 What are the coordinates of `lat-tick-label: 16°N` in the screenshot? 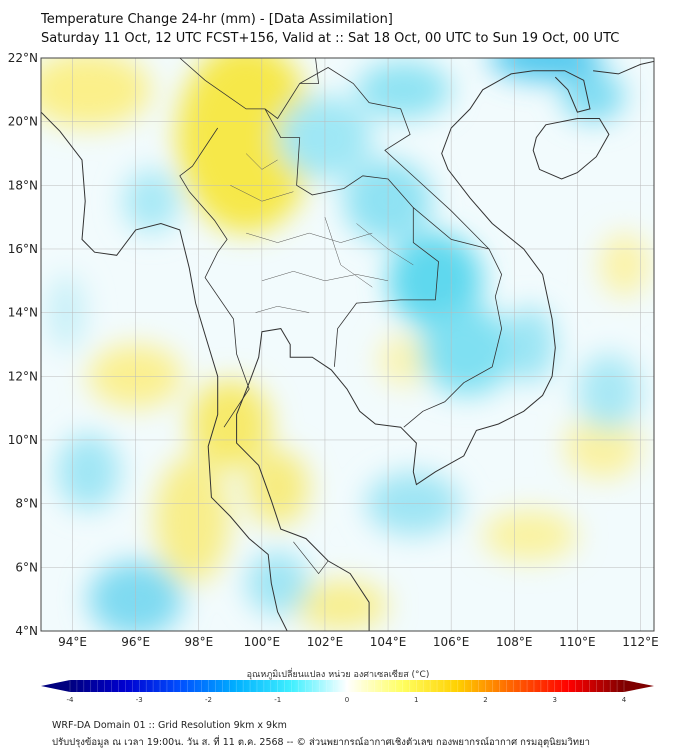 It's located at (23, 249).